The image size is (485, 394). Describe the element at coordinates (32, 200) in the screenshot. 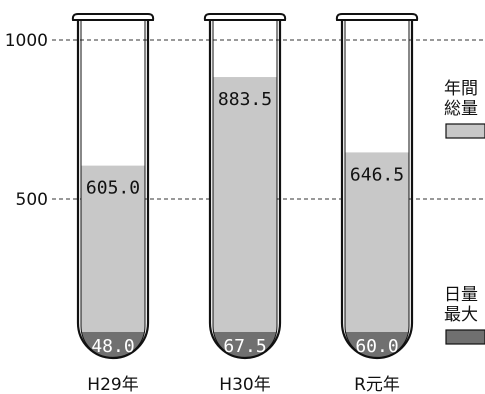

I see `y-tick-label: 500` at that location.